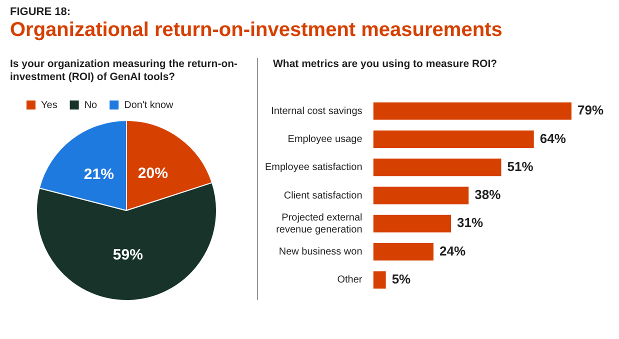  I want to click on y-tick-label: Client satisfaction, so click(323, 196).